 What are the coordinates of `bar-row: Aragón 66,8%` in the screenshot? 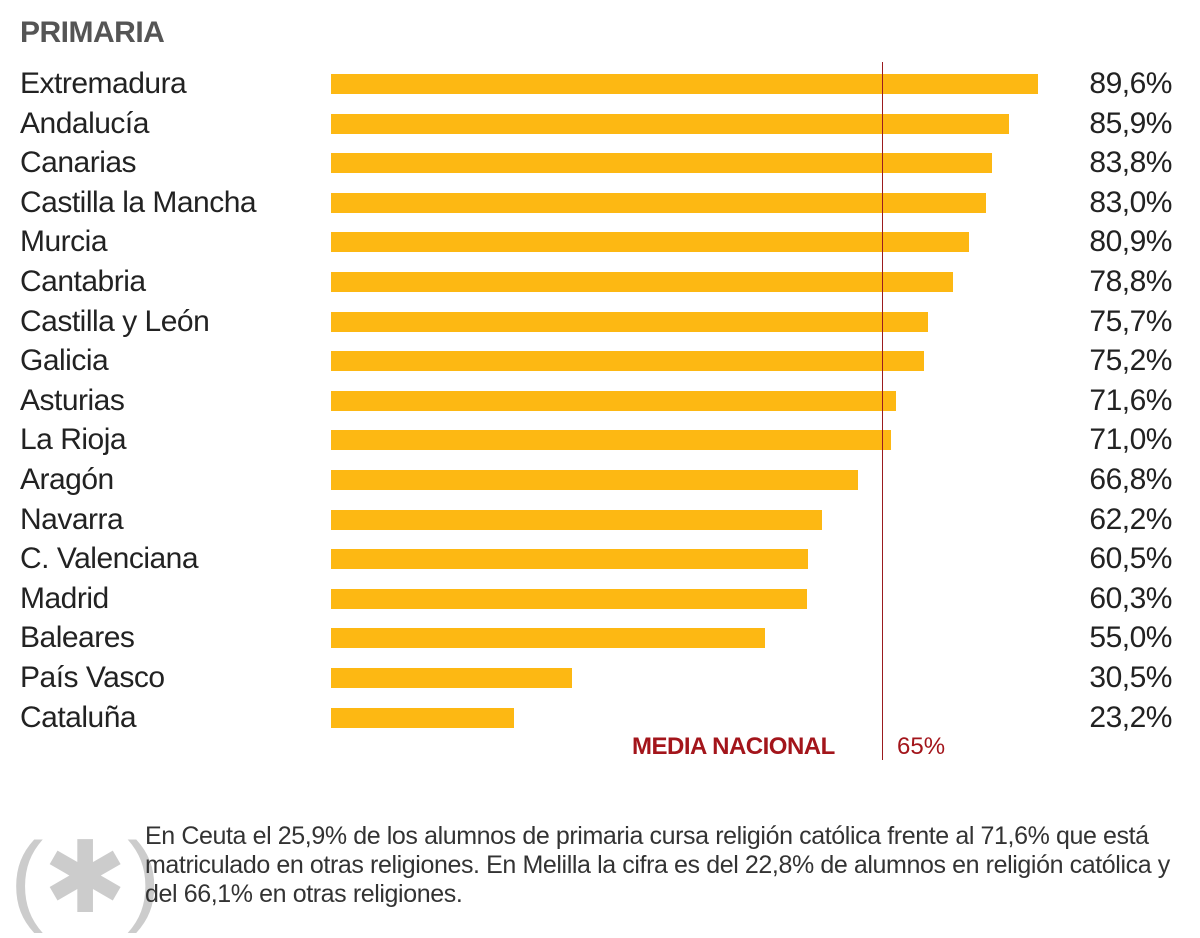 It's located at (600, 480).